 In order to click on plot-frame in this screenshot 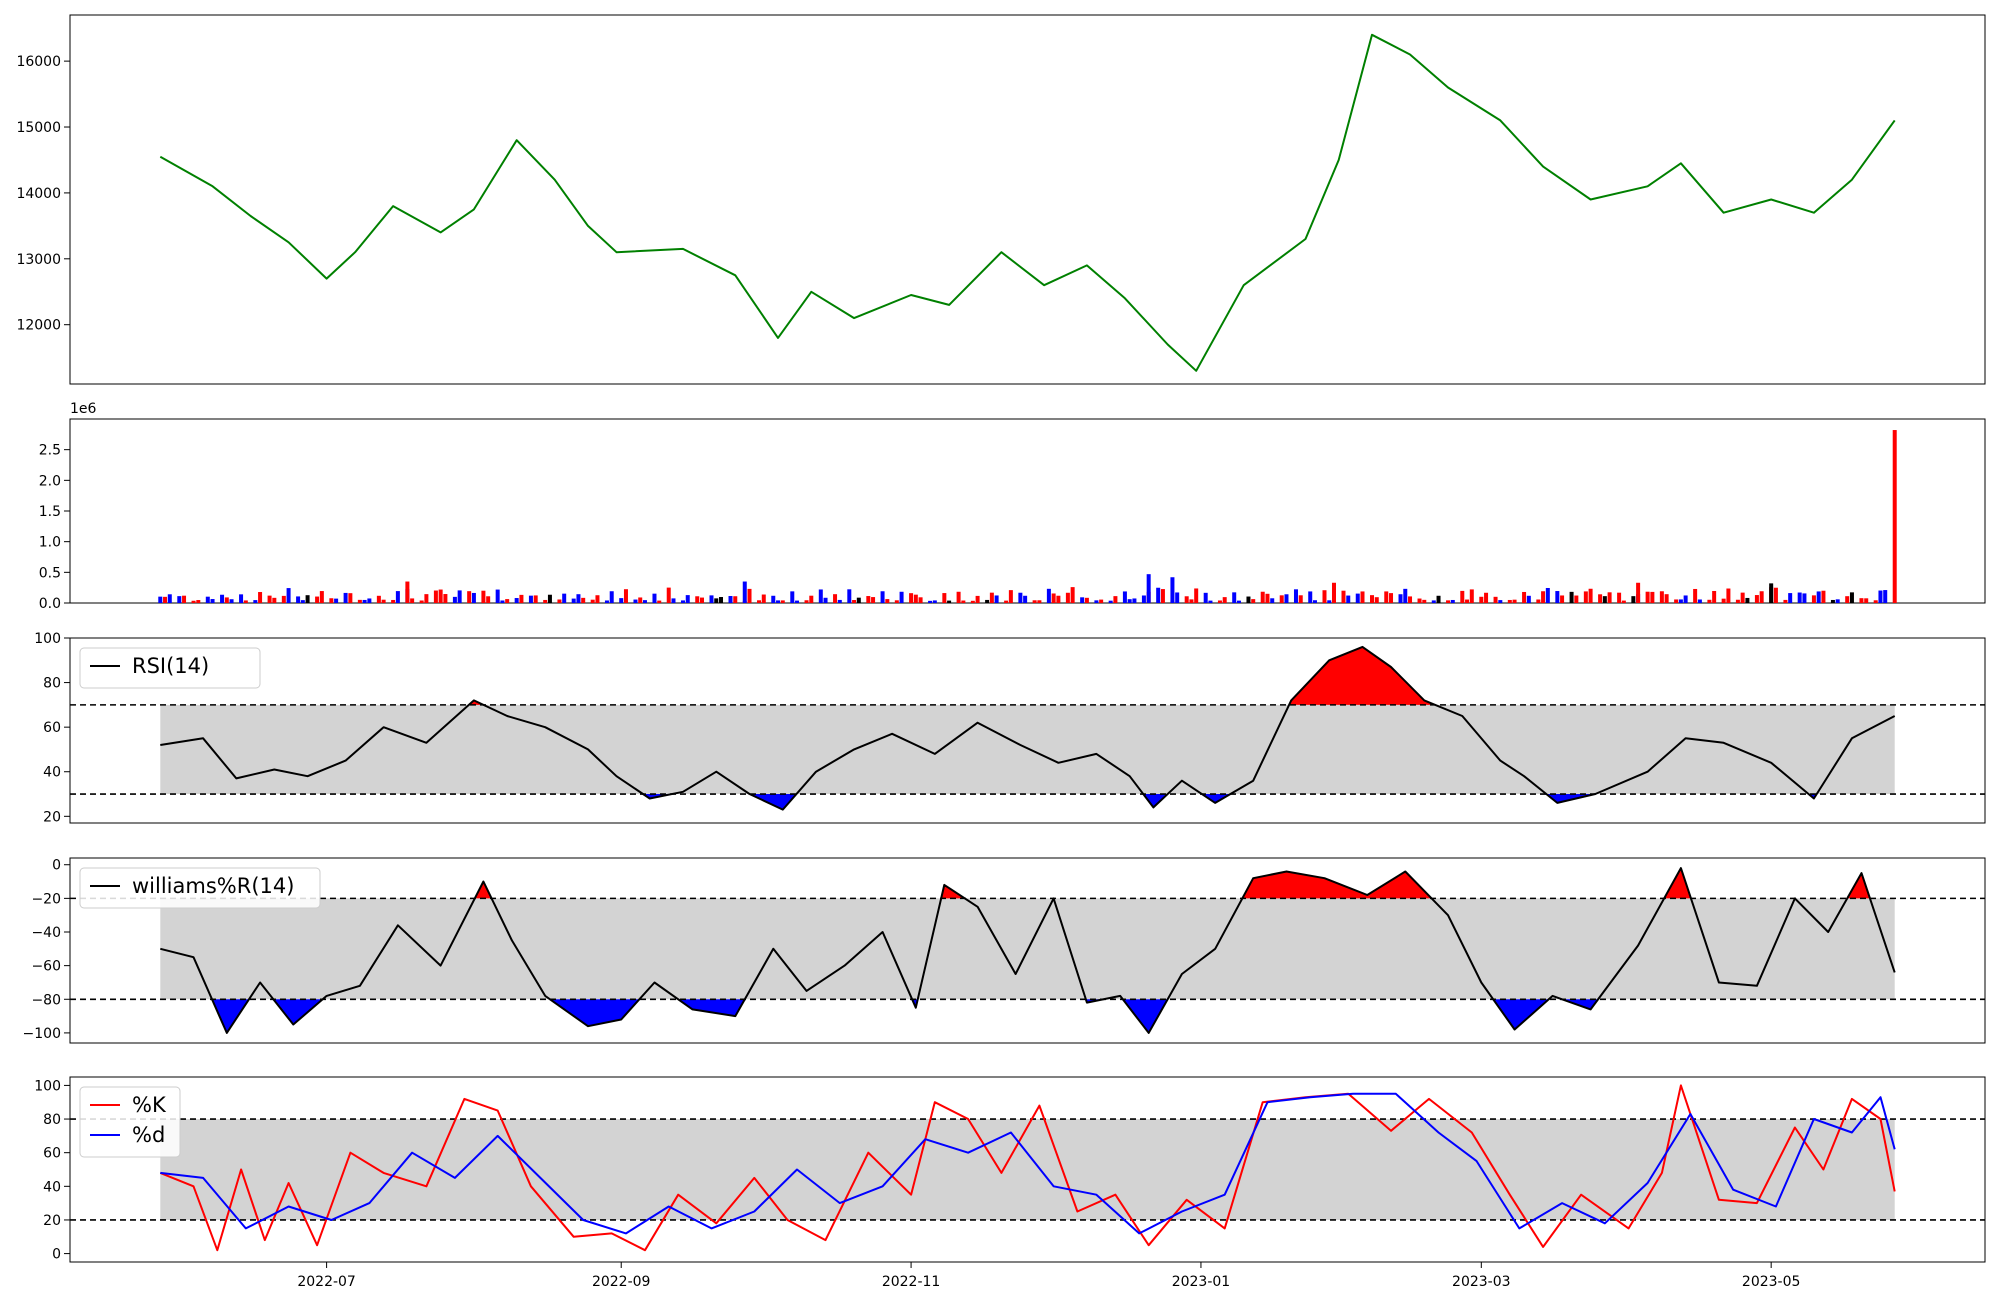, I will do `click(1027, 730)`.